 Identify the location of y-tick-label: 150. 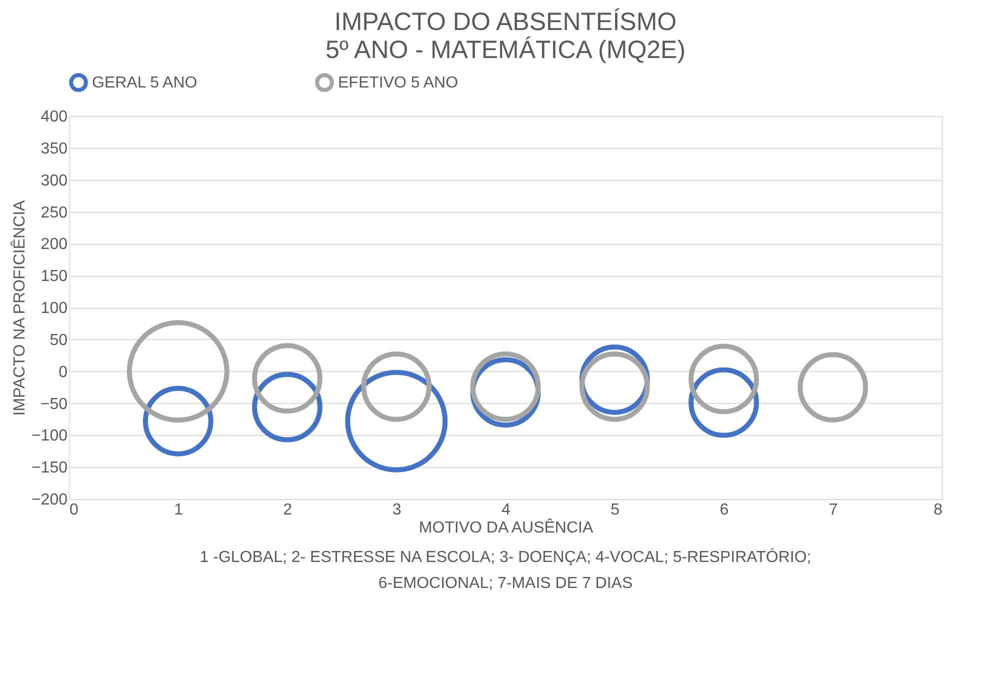
(54, 277).